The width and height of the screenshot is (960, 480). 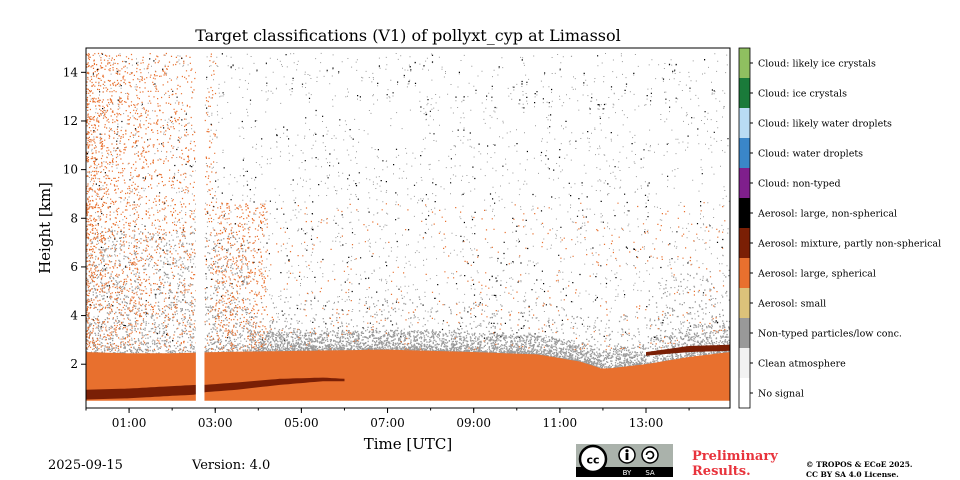 What do you see at coordinates (200, 228) in the screenshot?
I see `data-gap` at bounding box center [200, 228].